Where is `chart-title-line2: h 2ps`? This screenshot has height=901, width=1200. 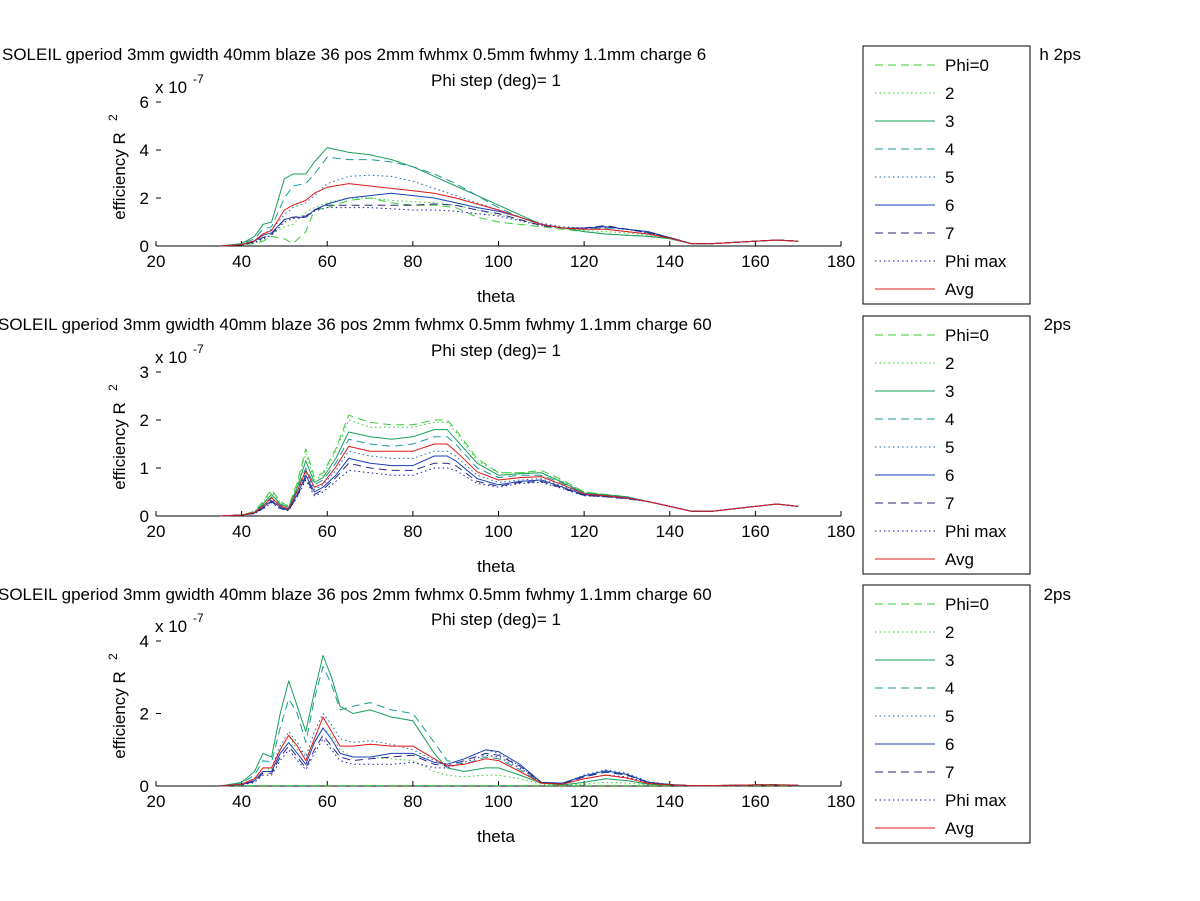
chart-title-line2: h 2ps is located at coordinates (1060, 54).